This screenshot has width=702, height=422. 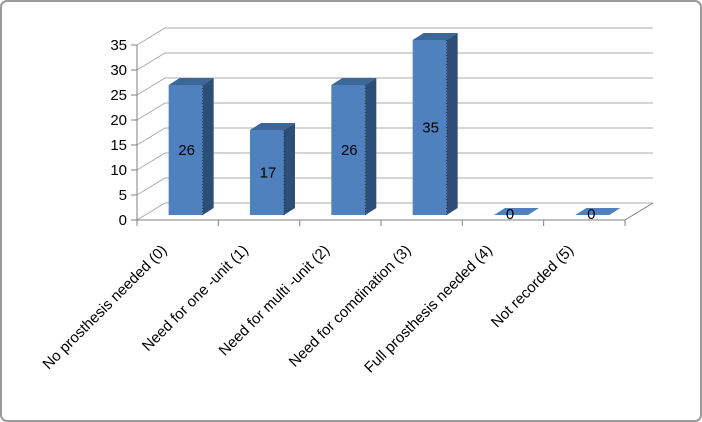 I want to click on y-tick-label: 0, so click(x=123, y=220).